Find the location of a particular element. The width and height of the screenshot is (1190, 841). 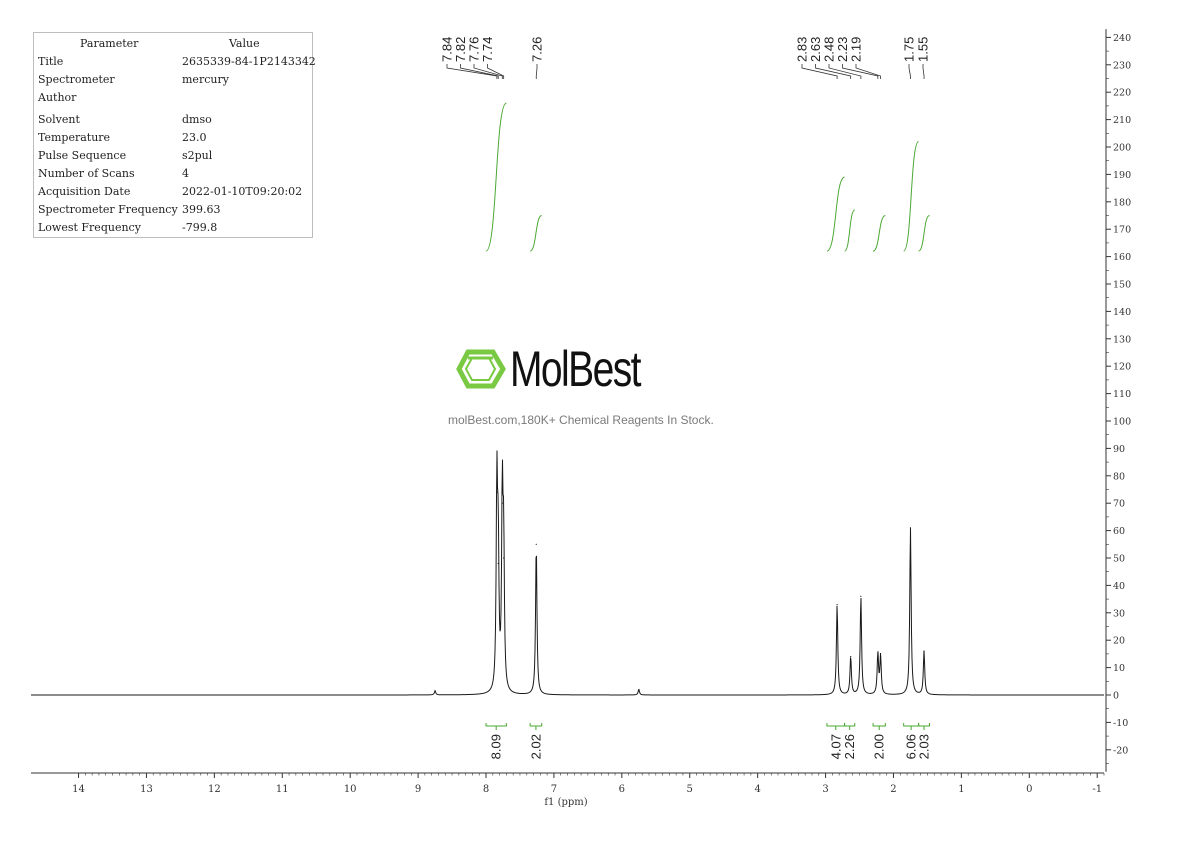

parameter-key: Title is located at coordinates (51, 61).